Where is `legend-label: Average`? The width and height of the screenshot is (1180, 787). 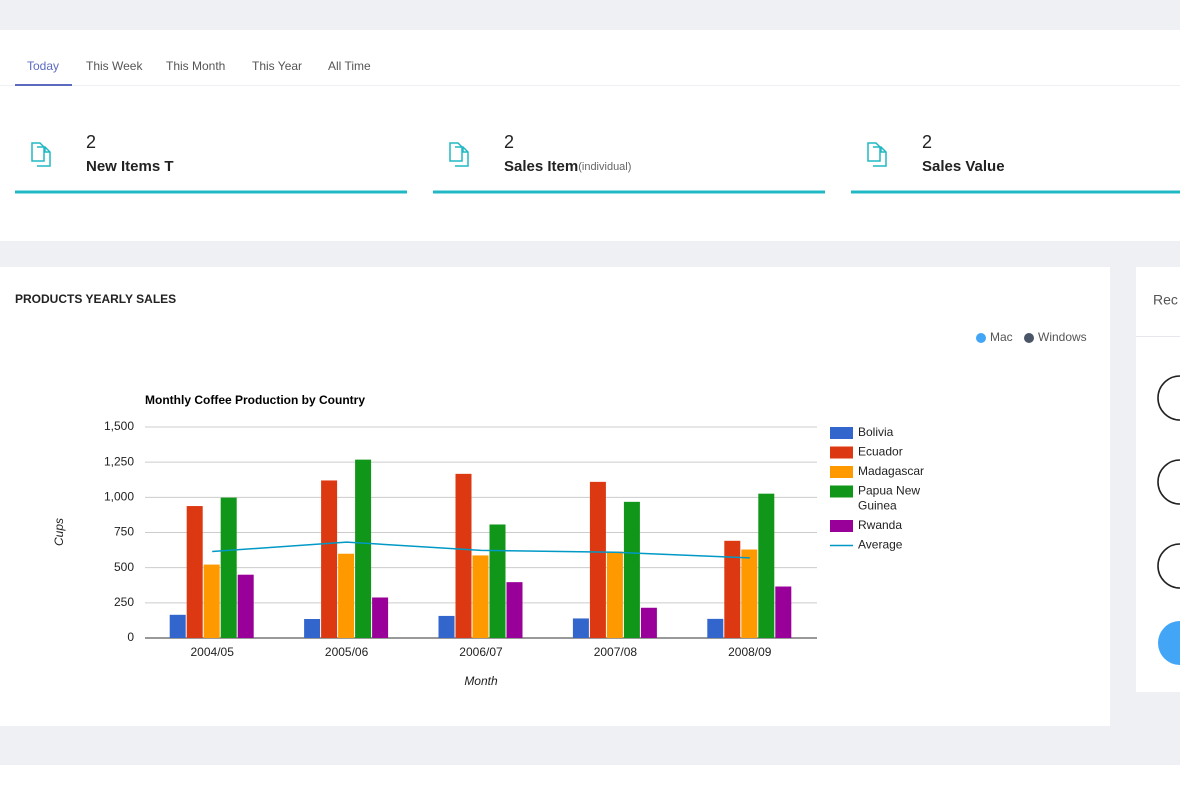
legend-label: Average is located at coordinates (880, 545).